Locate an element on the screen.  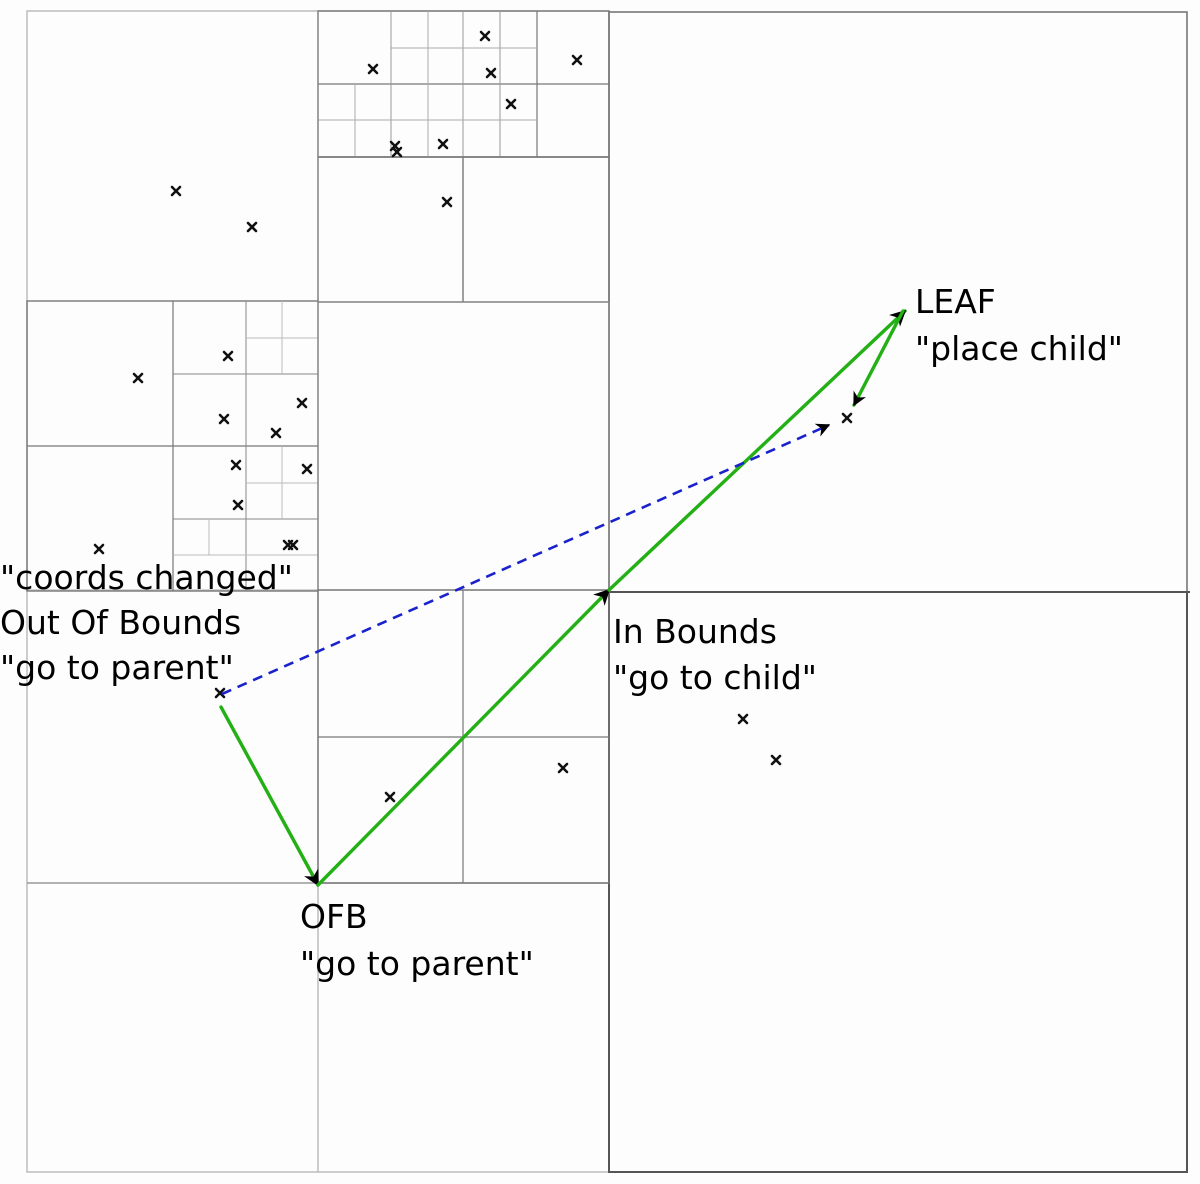
path-inbounds-to-leaf is located at coordinates (757, 450).